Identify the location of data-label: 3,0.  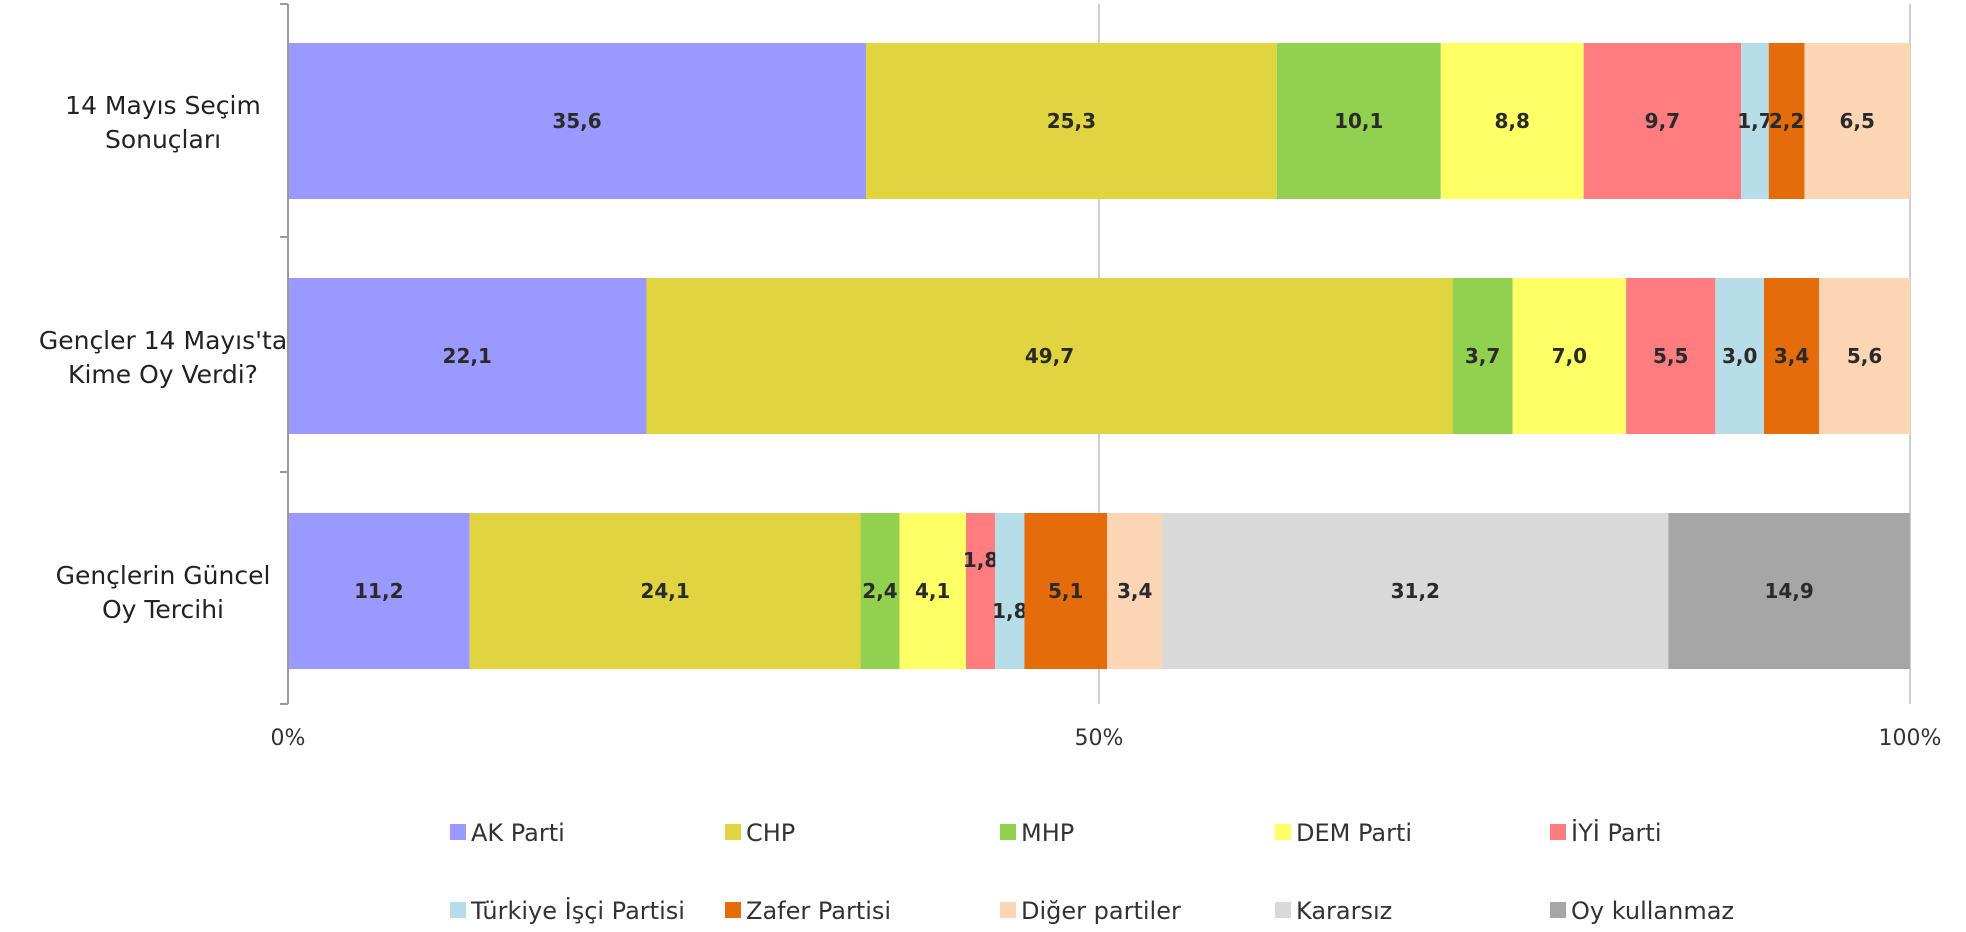
(1739, 356).